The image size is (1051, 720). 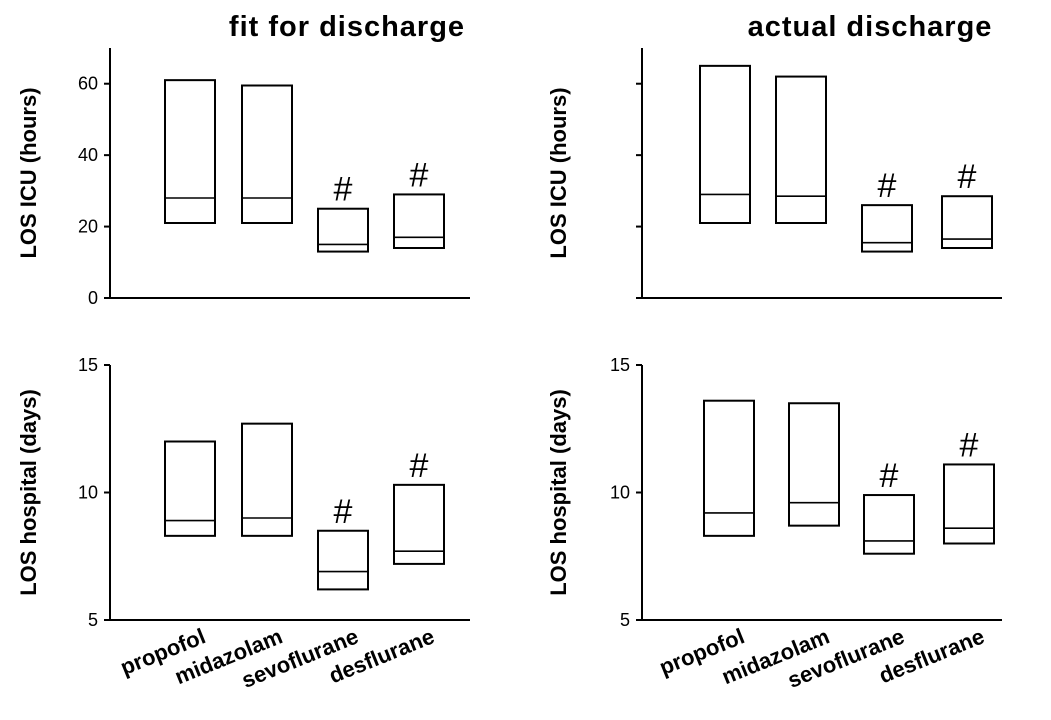 What do you see at coordinates (88, 155) in the screenshot?
I see `y-tick-label: 40` at bounding box center [88, 155].